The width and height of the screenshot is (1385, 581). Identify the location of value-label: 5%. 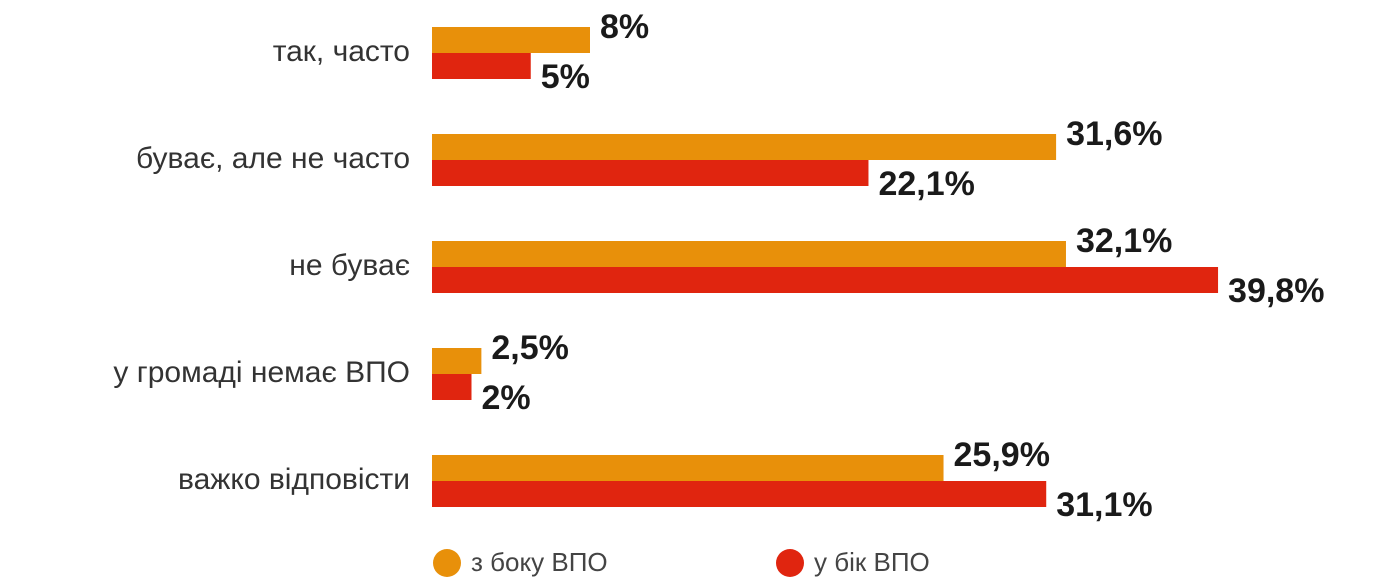
(565, 77).